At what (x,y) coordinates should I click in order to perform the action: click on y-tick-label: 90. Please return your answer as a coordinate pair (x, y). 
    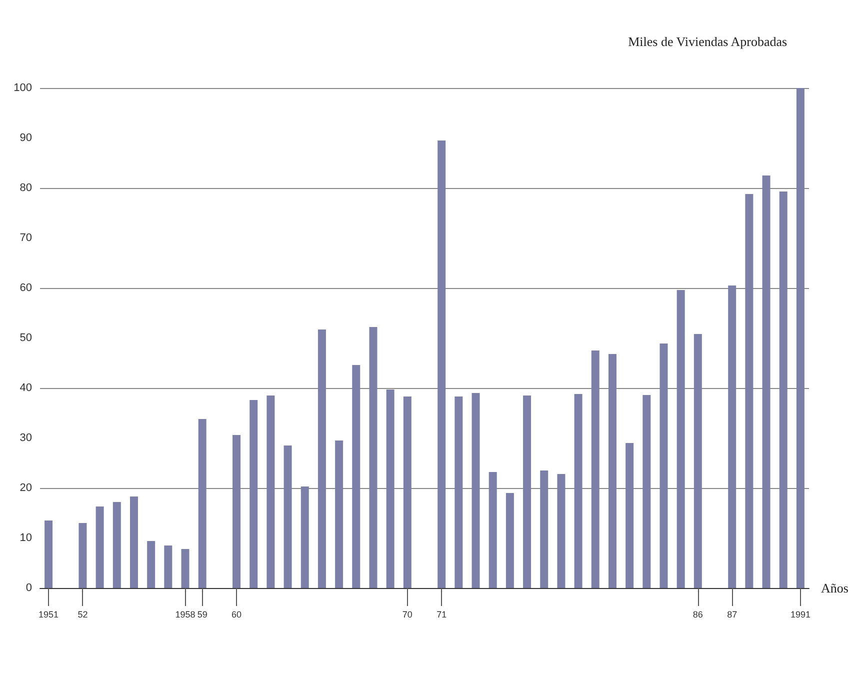
    Looking at the image, I should click on (26, 138).